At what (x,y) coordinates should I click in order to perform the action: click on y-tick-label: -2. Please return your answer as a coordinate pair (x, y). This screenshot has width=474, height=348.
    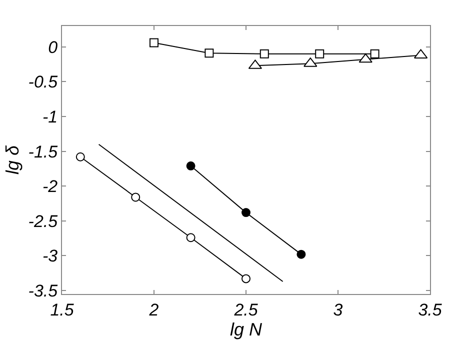
    Looking at the image, I should click on (50, 186).